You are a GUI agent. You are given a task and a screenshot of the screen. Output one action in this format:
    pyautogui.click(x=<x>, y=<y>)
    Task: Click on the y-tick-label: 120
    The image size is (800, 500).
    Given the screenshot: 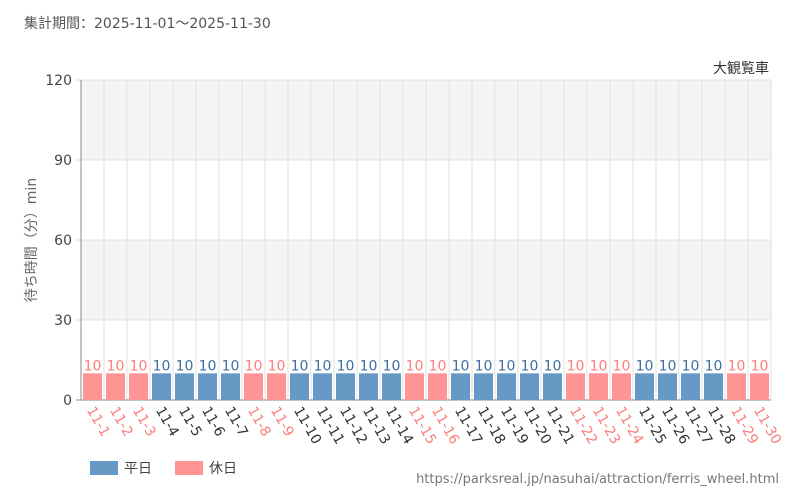 What is the action you would take?
    pyautogui.click(x=58, y=81)
    